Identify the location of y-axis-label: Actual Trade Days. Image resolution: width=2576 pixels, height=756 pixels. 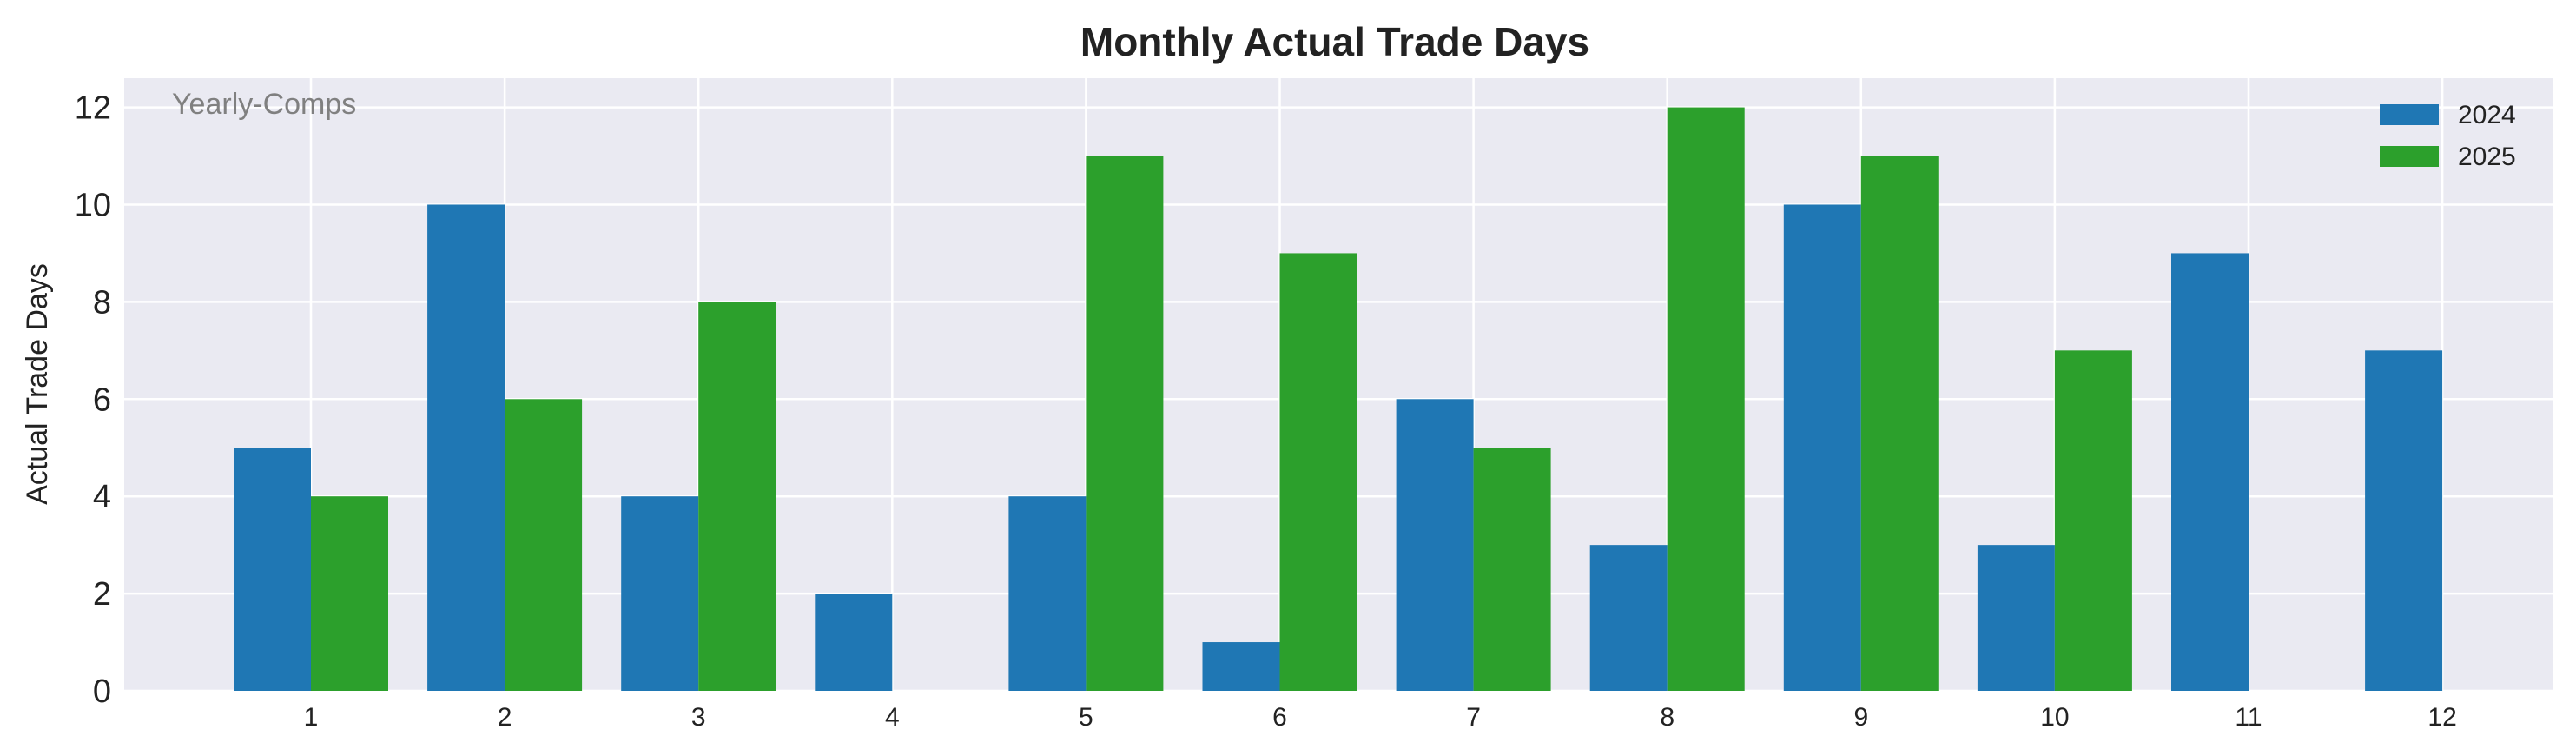
(38, 384).